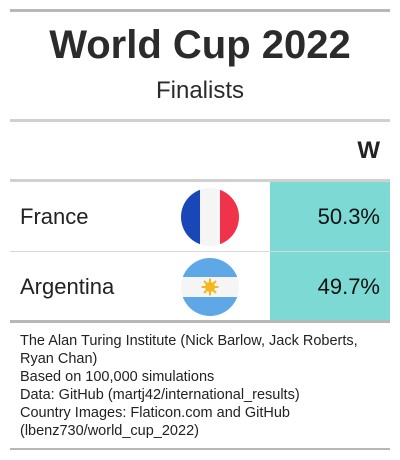 The height and width of the screenshot is (460, 400). What do you see at coordinates (210, 217) in the screenshot?
I see `france-flag-icon` at bounding box center [210, 217].